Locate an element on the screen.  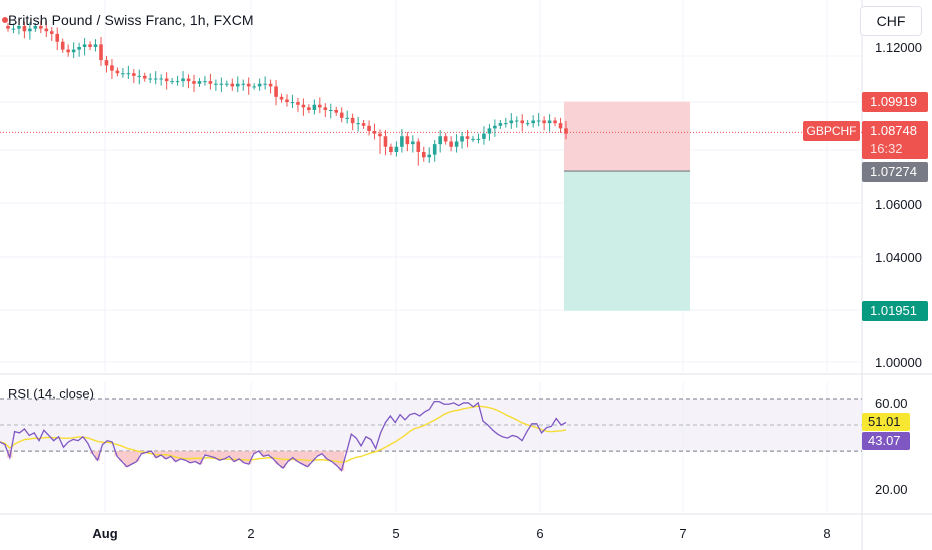
symbol-title: British Pound / Swiss Franc, 1h, FXCM is located at coordinates (131, 20).